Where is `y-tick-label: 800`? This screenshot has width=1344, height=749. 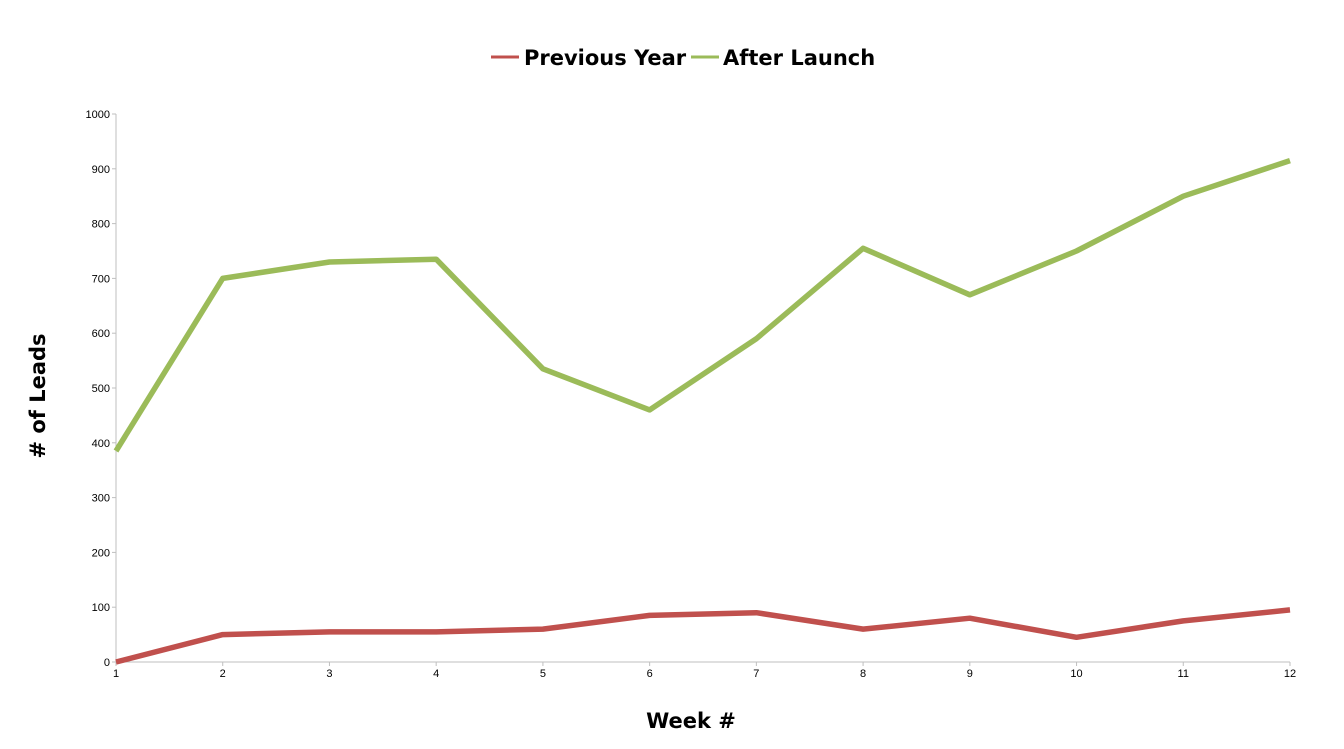 y-tick-label: 800 is located at coordinates (101, 225).